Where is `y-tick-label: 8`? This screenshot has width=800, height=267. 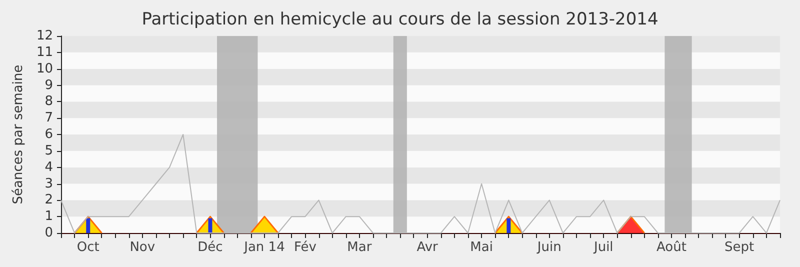
y-tick-label: 8 is located at coordinates (48, 102).